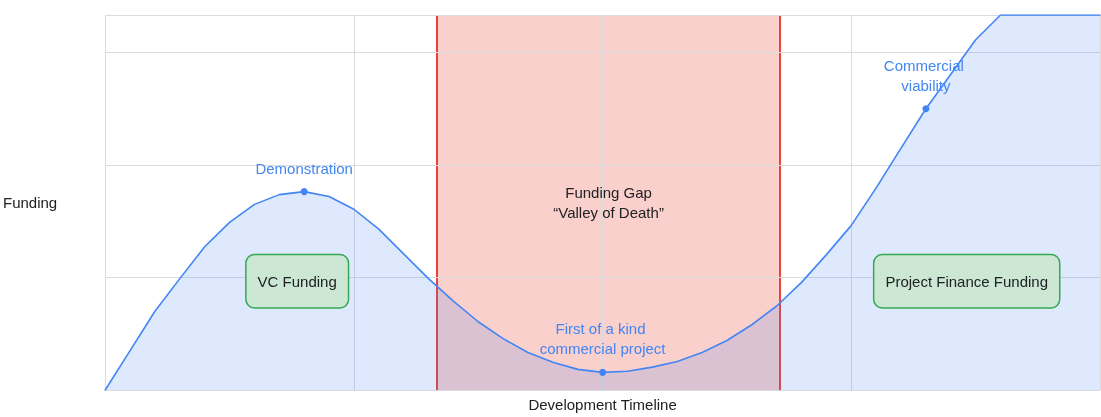 The image size is (1101, 417). Describe the element at coordinates (30, 202) in the screenshot. I see `y-axis-title: Funding` at that location.